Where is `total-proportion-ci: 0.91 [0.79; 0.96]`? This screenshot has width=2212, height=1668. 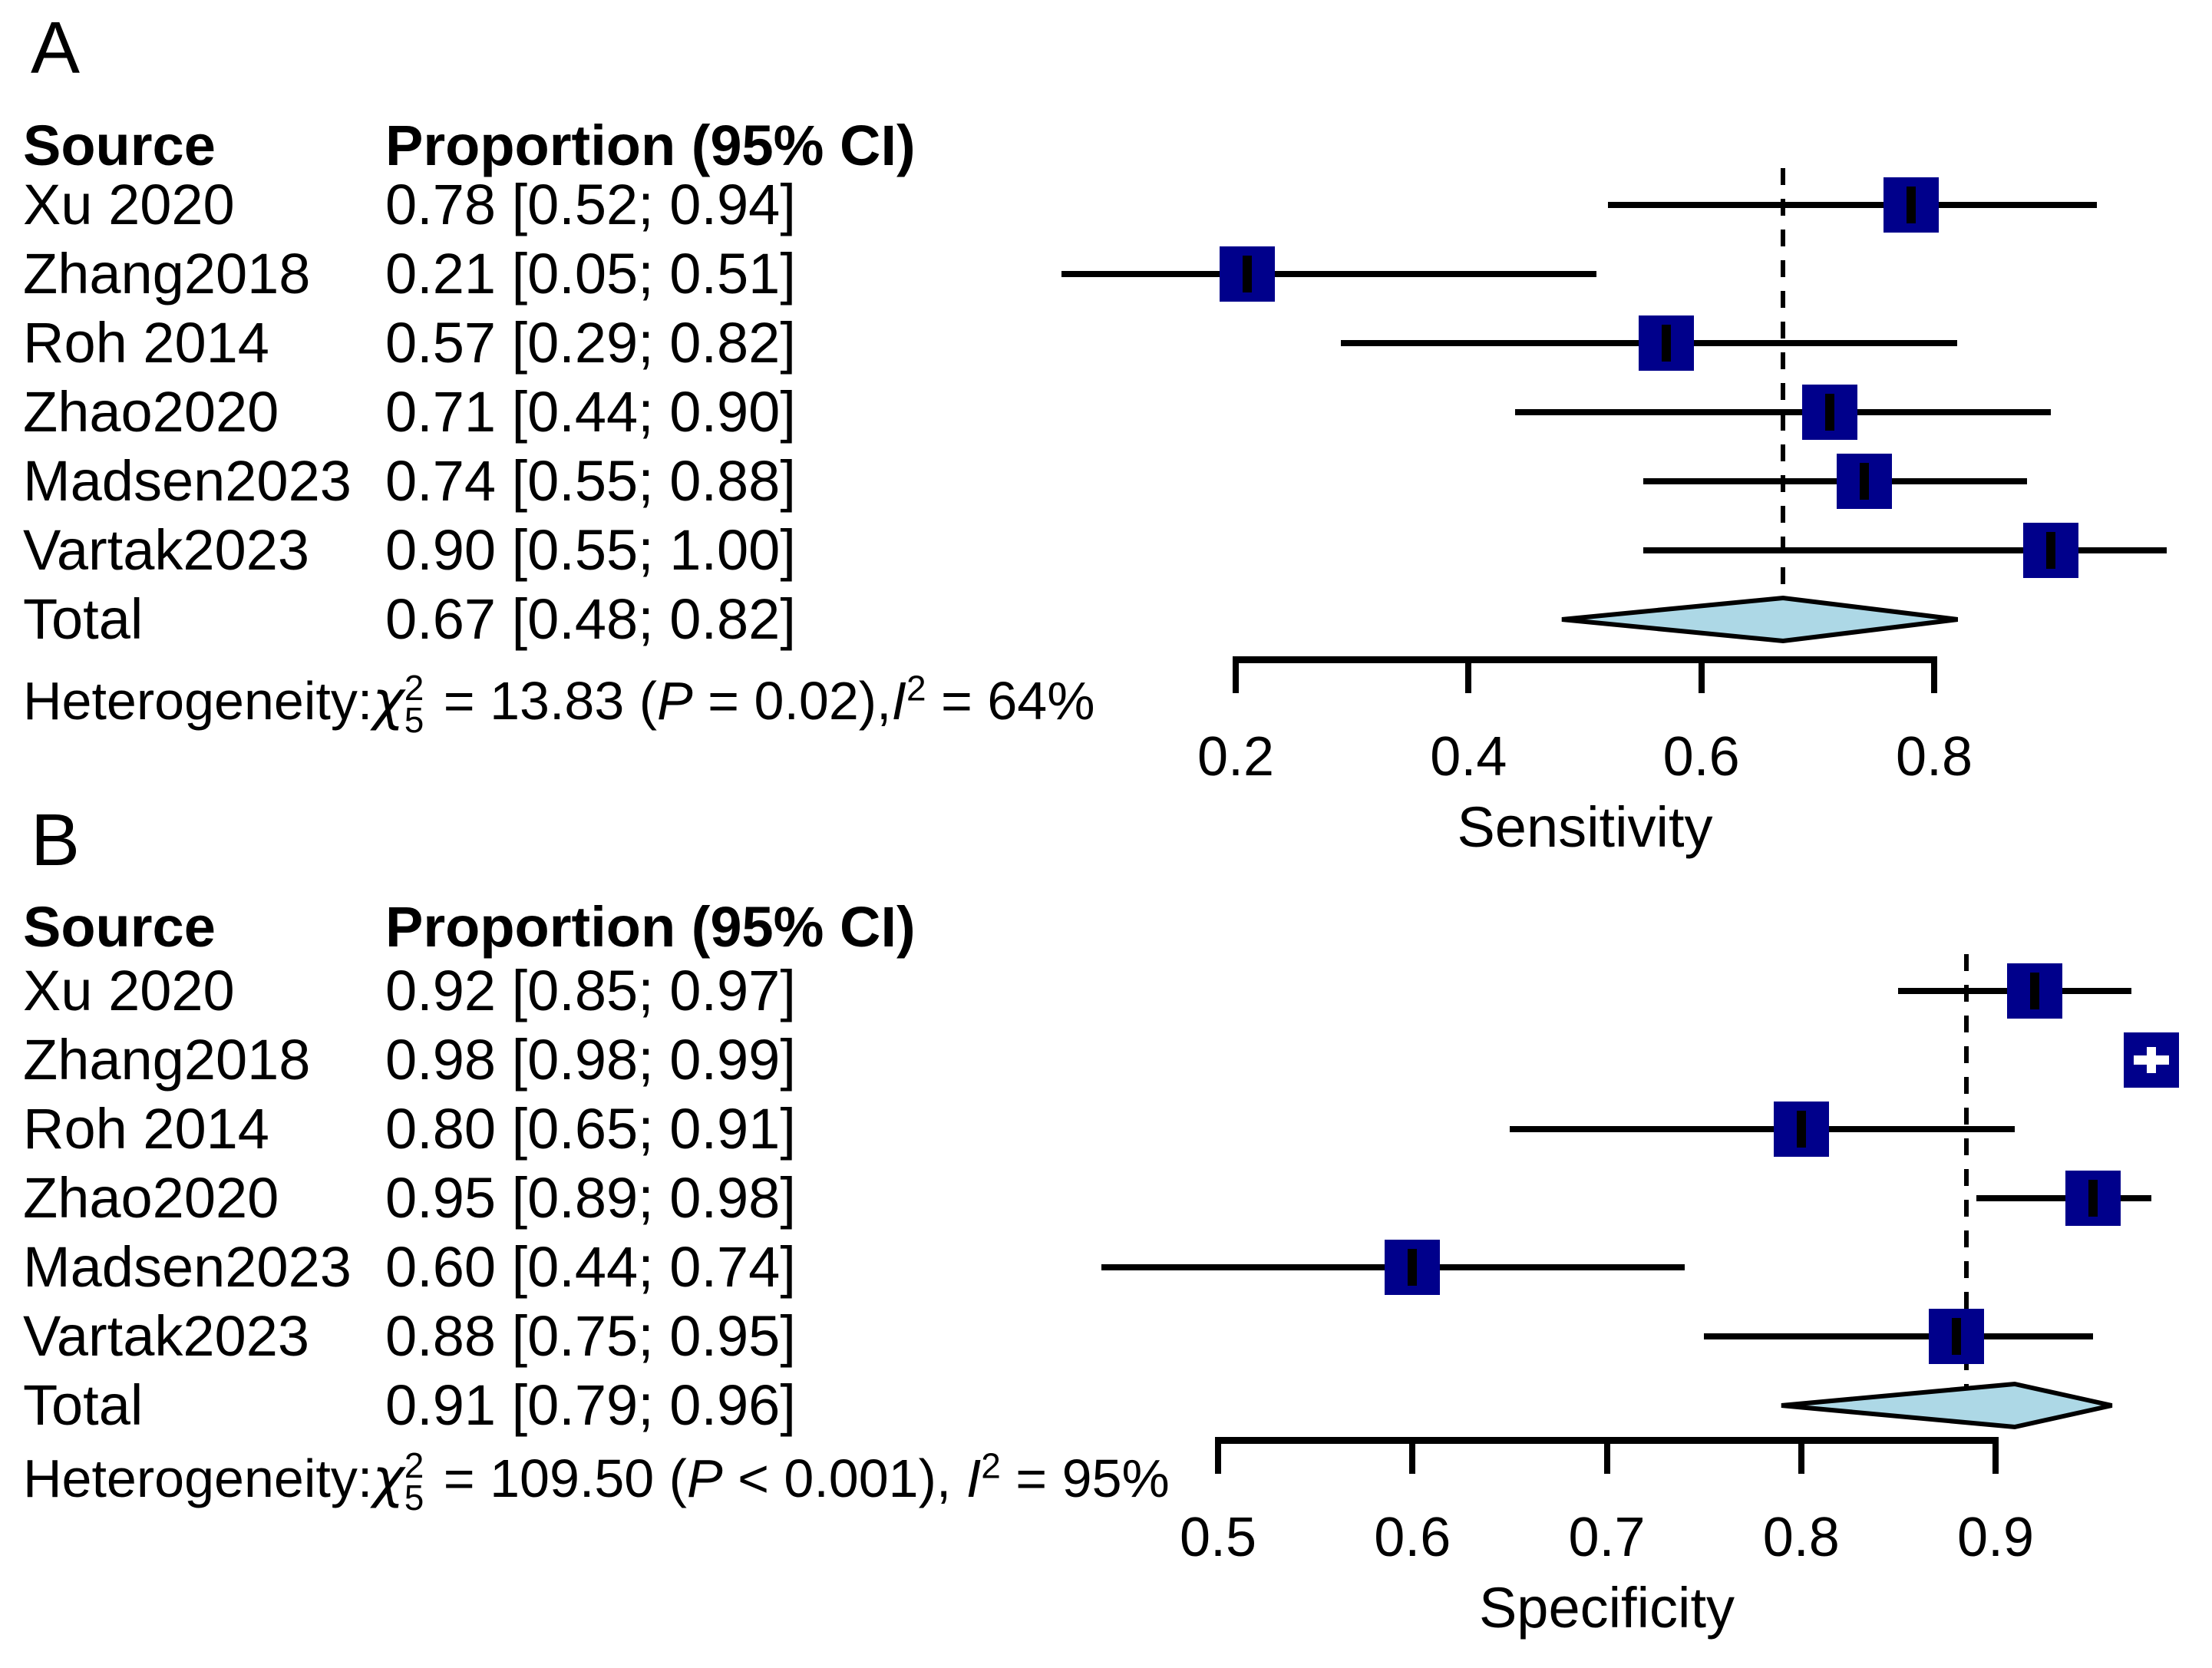
total-proportion-ci: 0.91 [0.79; 0.96] is located at coordinates (590, 1405).